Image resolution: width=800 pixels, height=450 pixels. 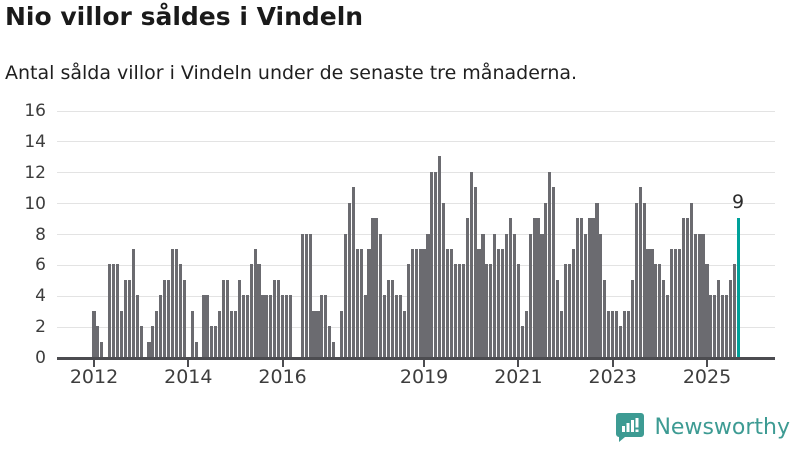 I want to click on newsworthy-logo: Newsworthy, so click(x=702, y=427).